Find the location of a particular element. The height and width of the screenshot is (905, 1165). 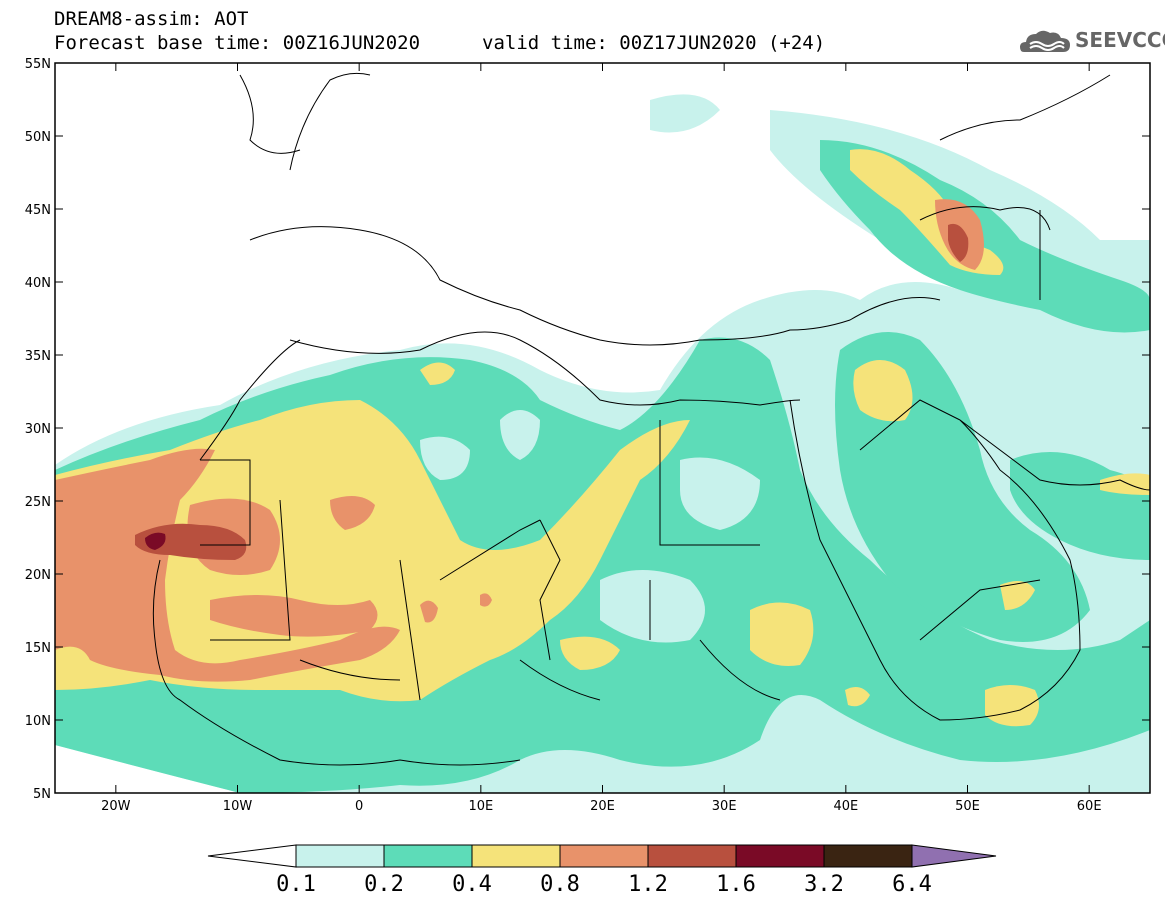

lon-tick-label: 60E is located at coordinates (1089, 806).